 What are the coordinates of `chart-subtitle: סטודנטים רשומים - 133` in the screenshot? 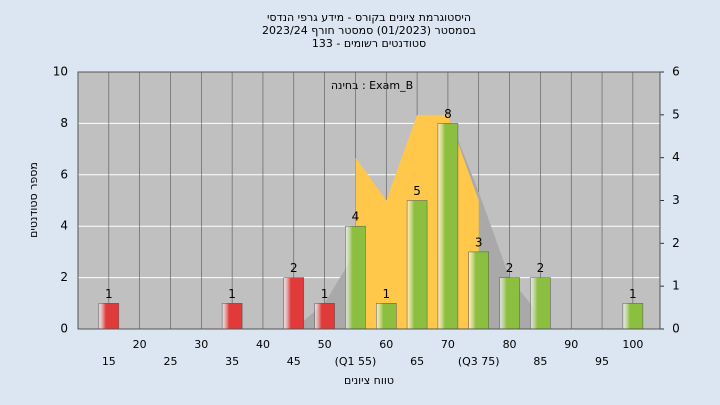 It's located at (369, 43).